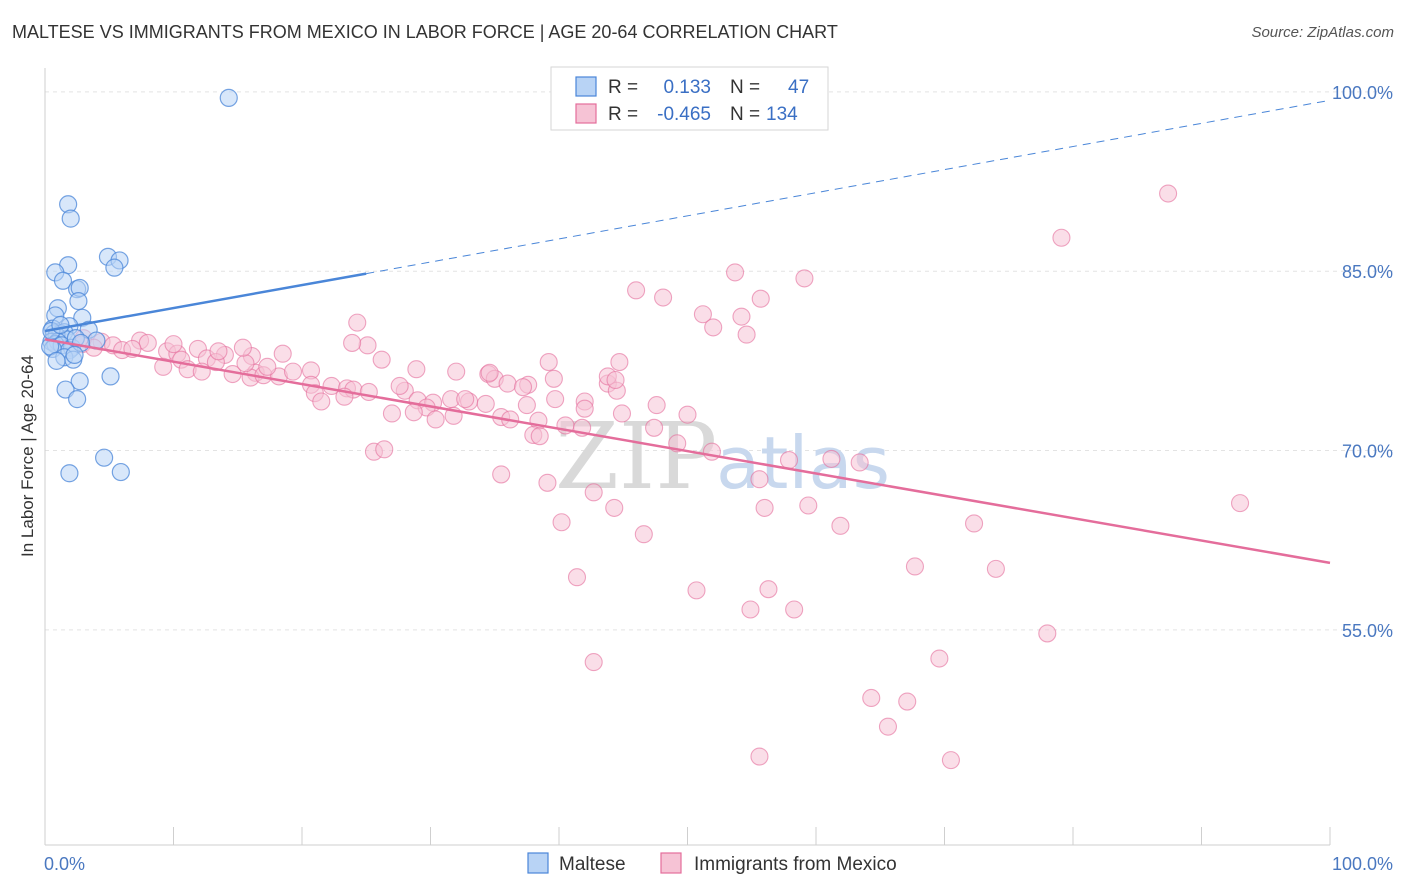 The width and height of the screenshot is (1406, 892). Describe the element at coordinates (586, 113) in the screenshot. I see `legend-swatch-mexico` at that location.